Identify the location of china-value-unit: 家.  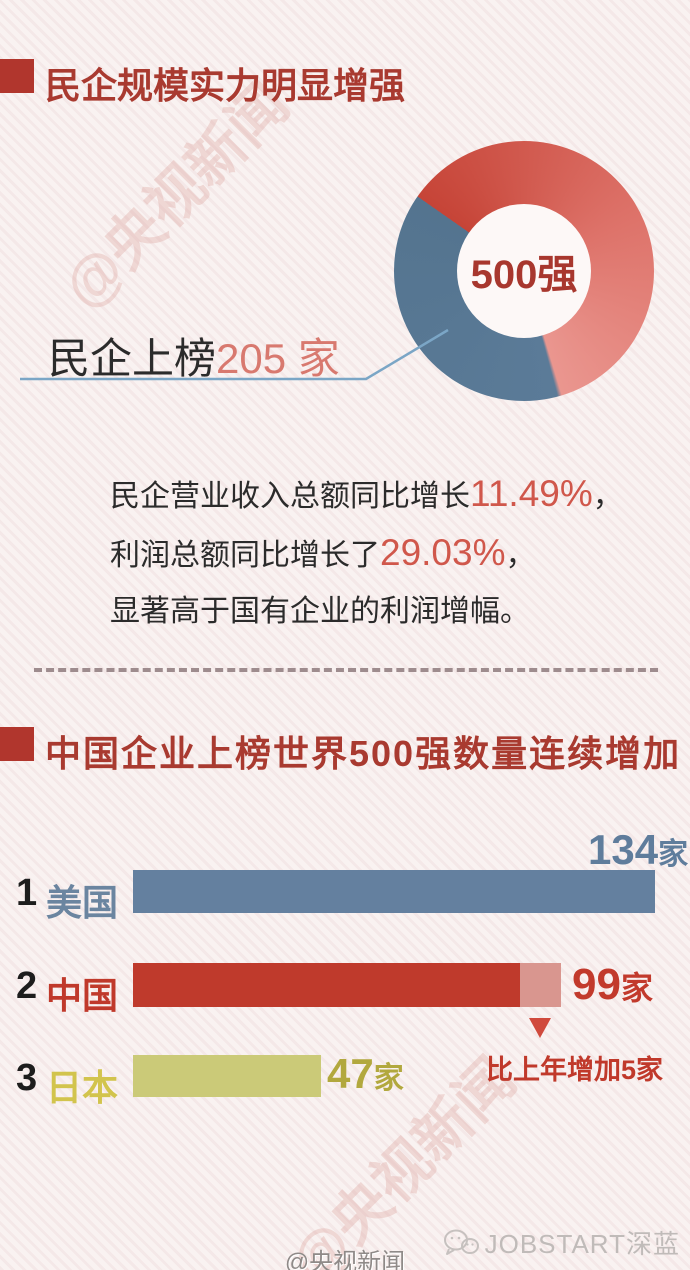
(636, 988).